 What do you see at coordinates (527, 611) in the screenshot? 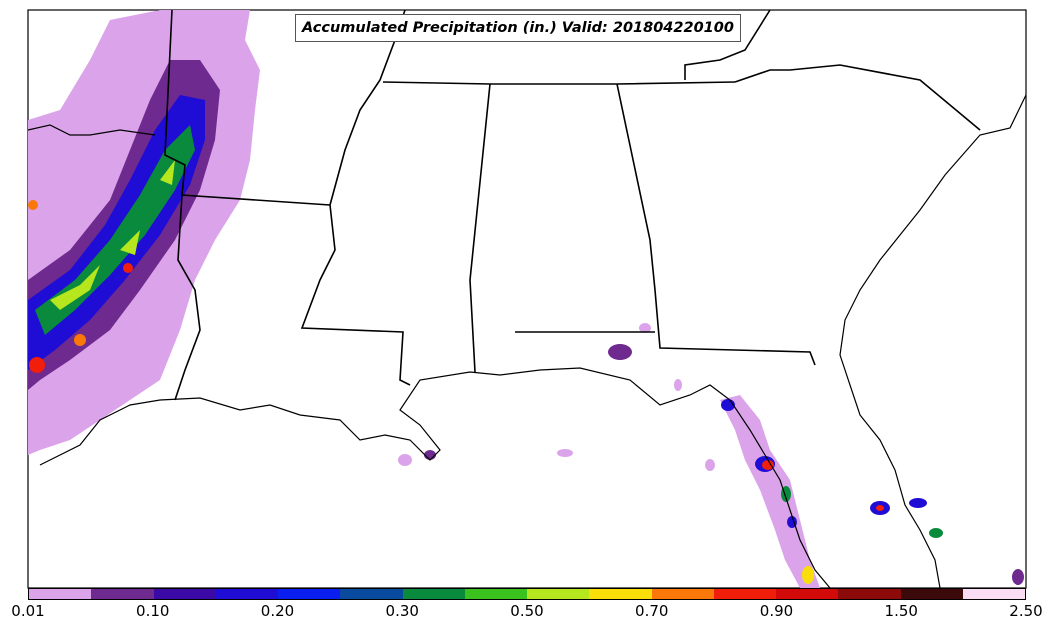
I see `colorbar-tick-label: 0.50` at bounding box center [527, 611].